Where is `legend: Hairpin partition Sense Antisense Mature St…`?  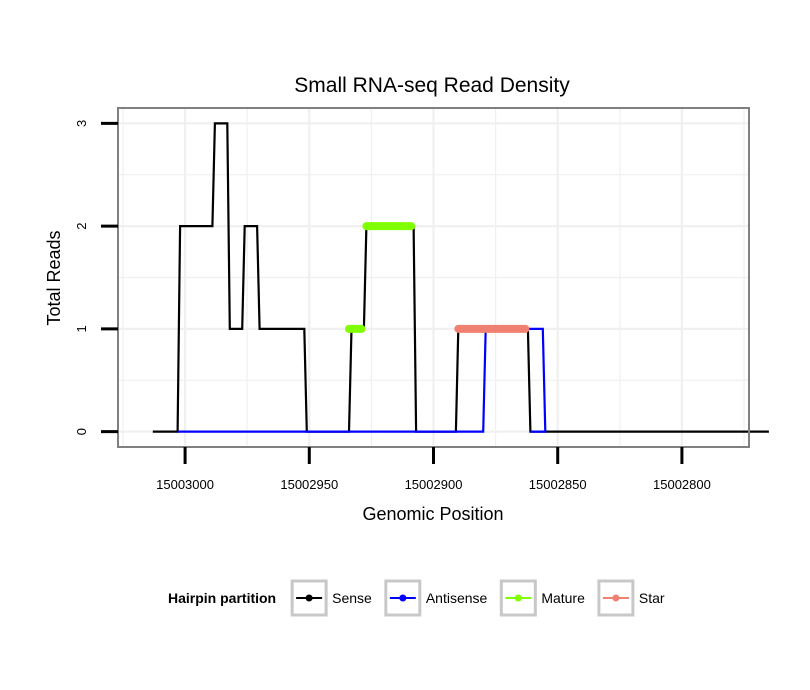 legend: Hairpin partition Sense Antisense Mature St… is located at coordinates (416, 598).